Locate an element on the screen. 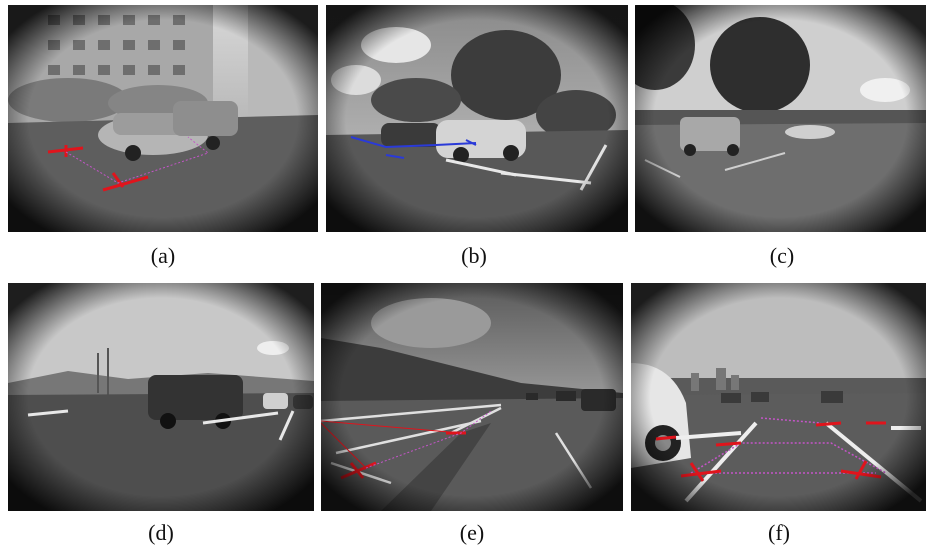  caption-c: (c) is located at coordinates (782, 255).